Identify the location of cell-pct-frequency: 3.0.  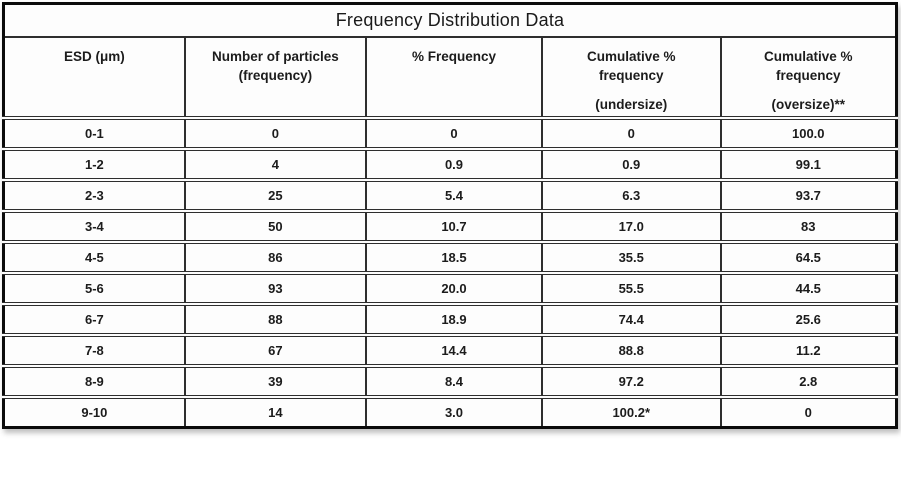
(453, 411).